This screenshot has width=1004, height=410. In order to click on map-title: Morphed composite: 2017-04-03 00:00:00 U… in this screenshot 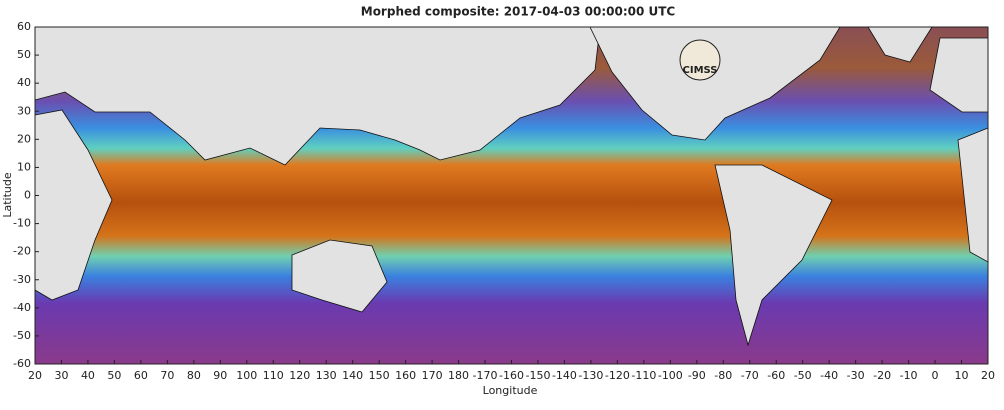, I will do `click(518, 12)`.